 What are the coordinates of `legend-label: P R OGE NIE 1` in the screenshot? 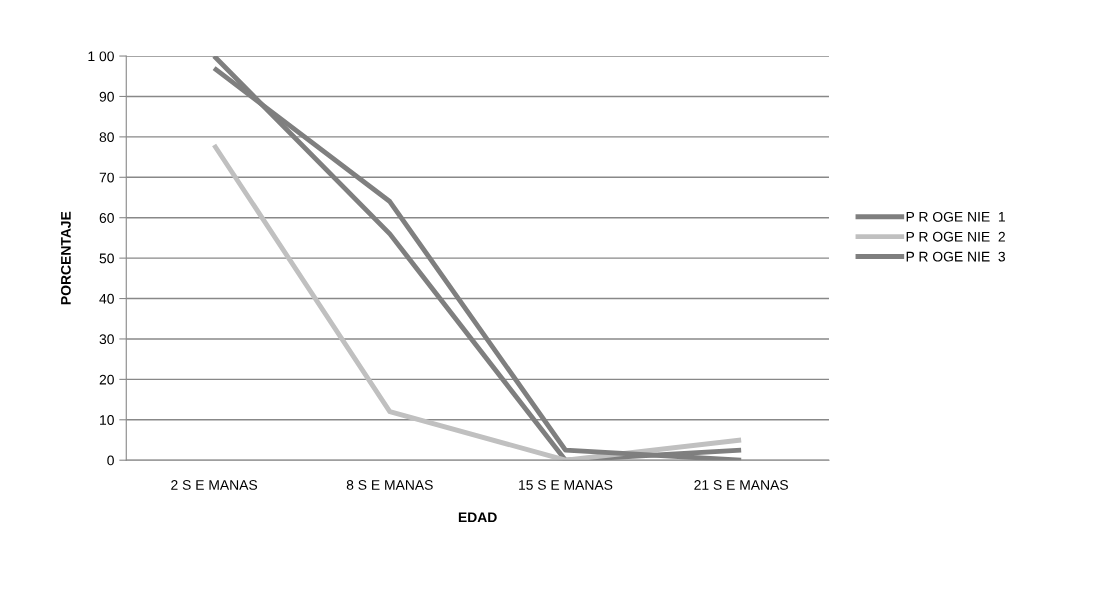 It's located at (955, 216).